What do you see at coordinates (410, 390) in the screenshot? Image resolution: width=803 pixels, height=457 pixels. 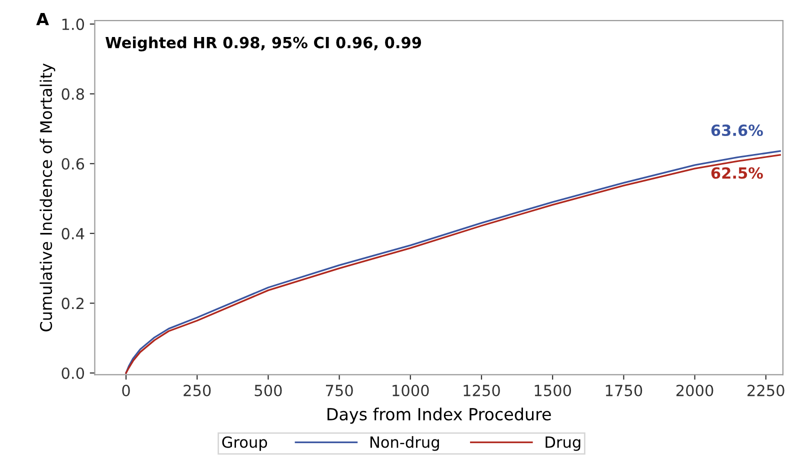 I see `x-tick-label: 1000` at bounding box center [410, 390].